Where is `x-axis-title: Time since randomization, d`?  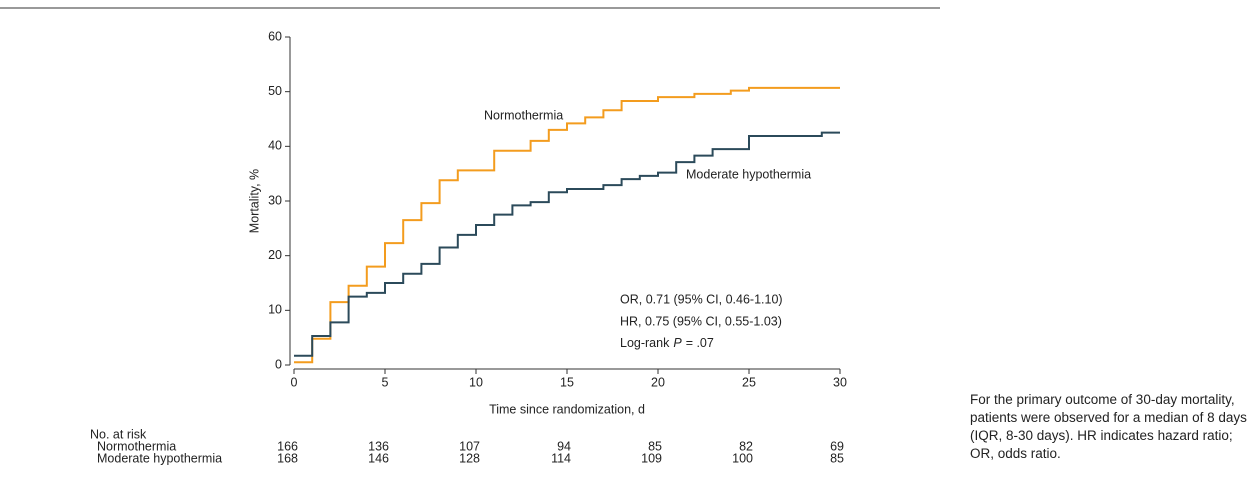 x-axis-title: Time since randomization, d is located at coordinates (567, 409).